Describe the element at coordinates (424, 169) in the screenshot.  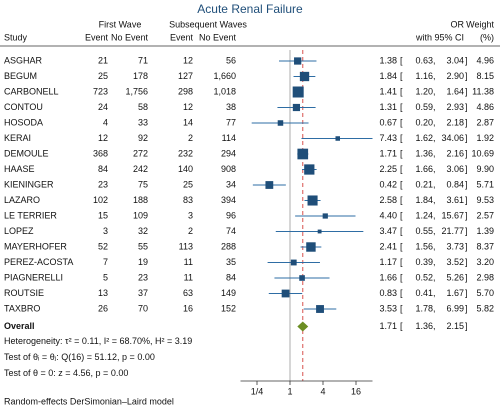
I see `ci-low: 1.66` at that location.